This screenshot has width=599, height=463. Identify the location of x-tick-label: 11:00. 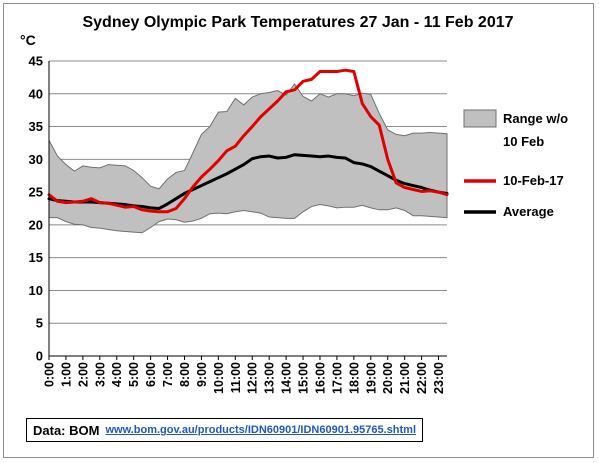
(236, 377).